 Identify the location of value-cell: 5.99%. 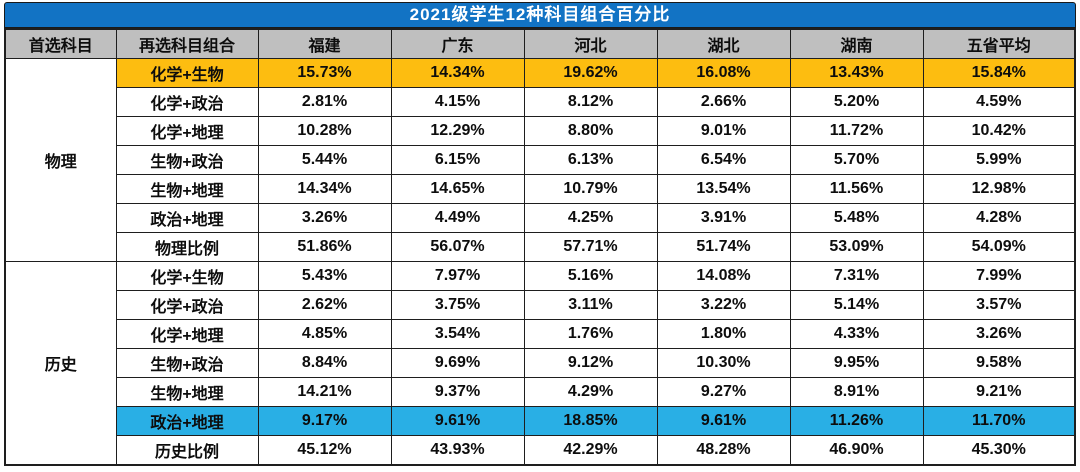
(999, 160).